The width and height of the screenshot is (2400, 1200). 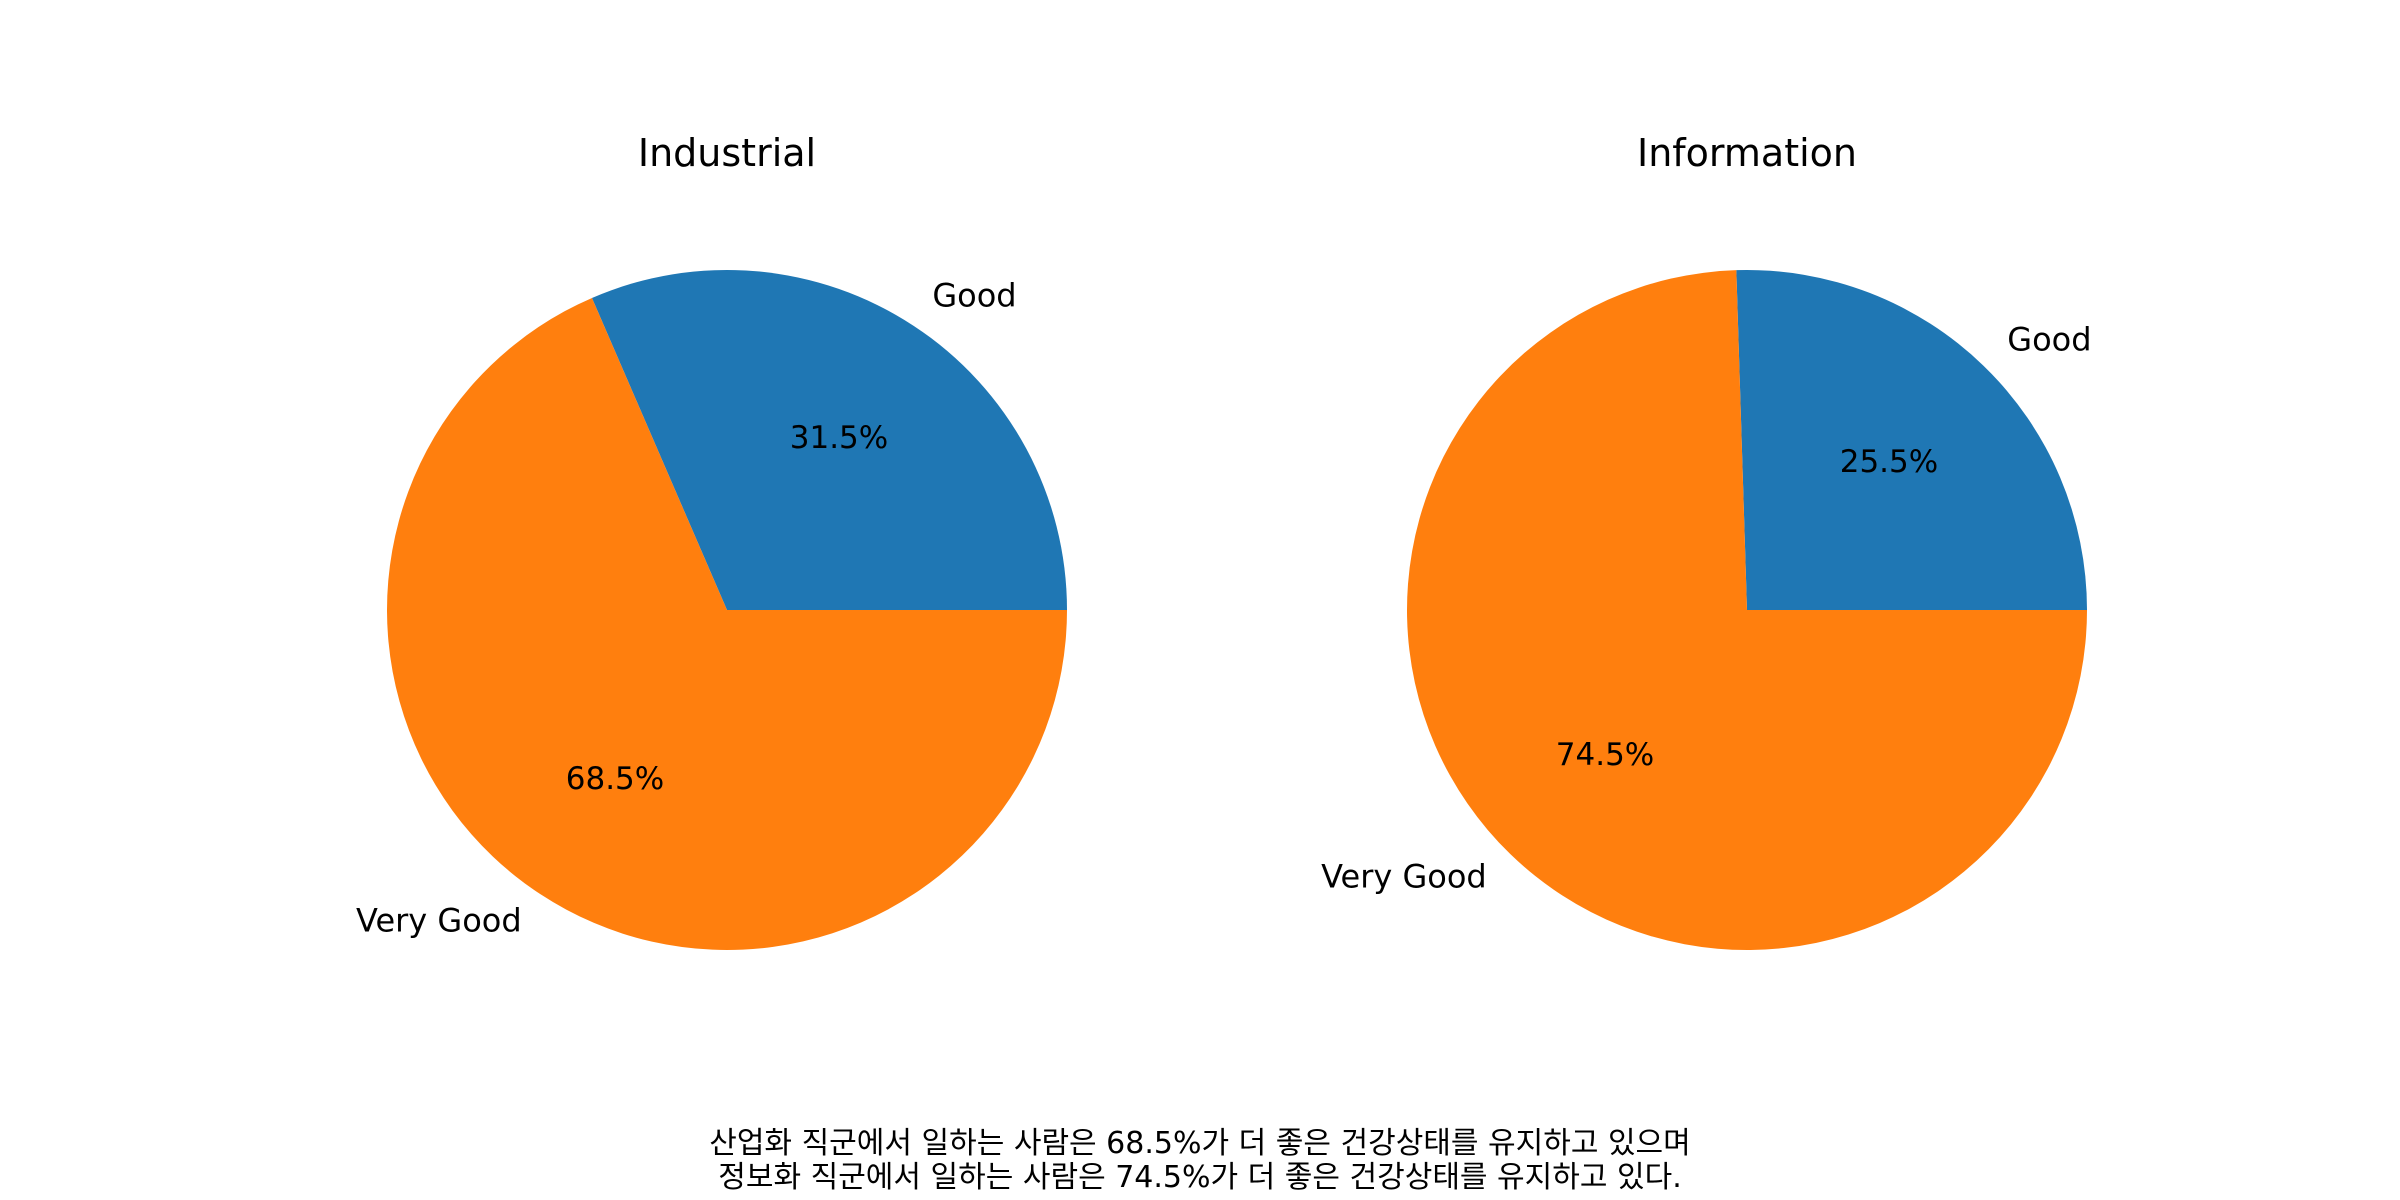 What do you see at coordinates (974, 295) in the screenshot?
I see `industrial-category-label: Good` at bounding box center [974, 295].